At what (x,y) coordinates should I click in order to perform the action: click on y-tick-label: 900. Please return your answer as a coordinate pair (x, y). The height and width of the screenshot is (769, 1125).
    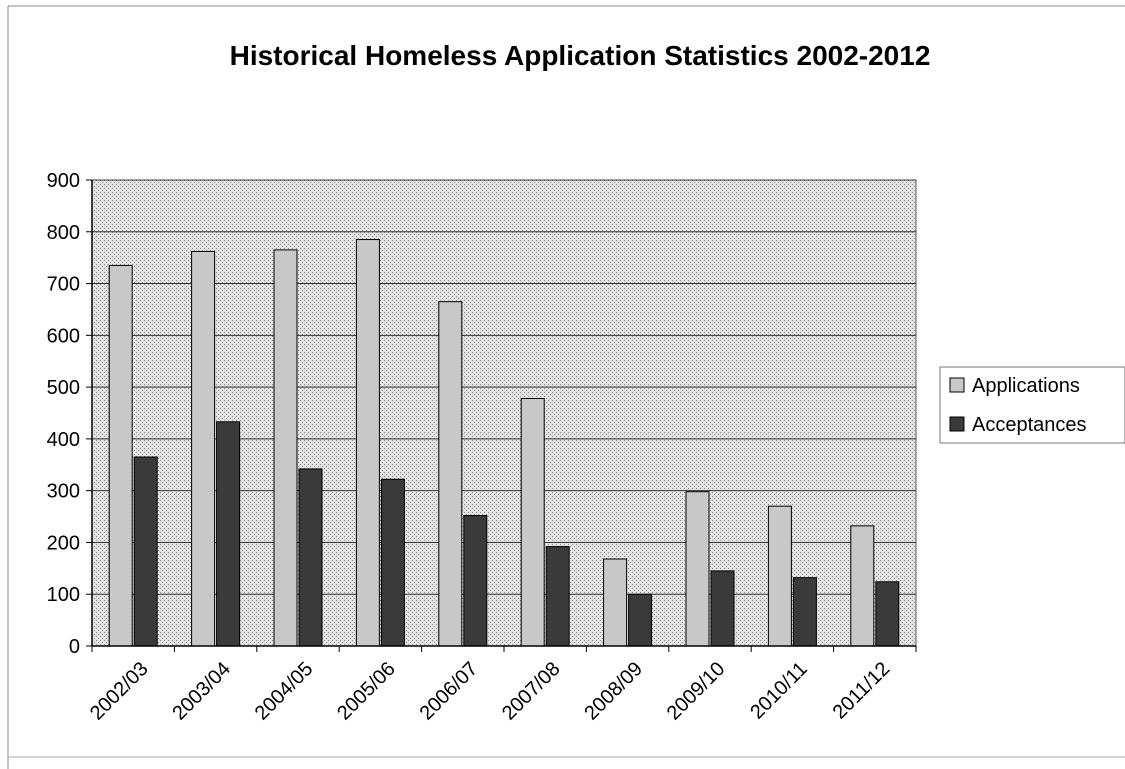
    Looking at the image, I should click on (63, 181).